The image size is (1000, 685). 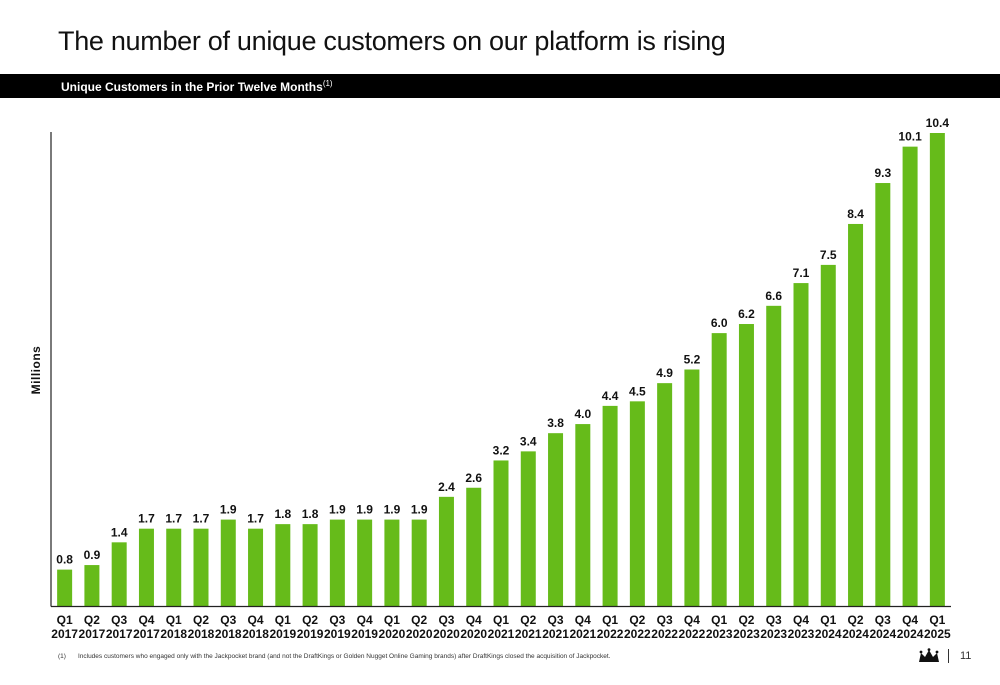 What do you see at coordinates (282, 514) in the screenshot?
I see `data-label: 1.8` at bounding box center [282, 514].